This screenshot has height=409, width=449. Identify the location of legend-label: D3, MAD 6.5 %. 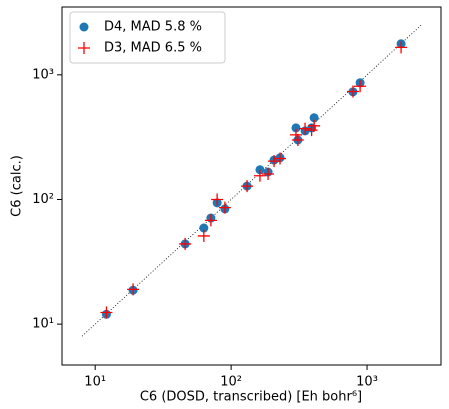
(153, 48).